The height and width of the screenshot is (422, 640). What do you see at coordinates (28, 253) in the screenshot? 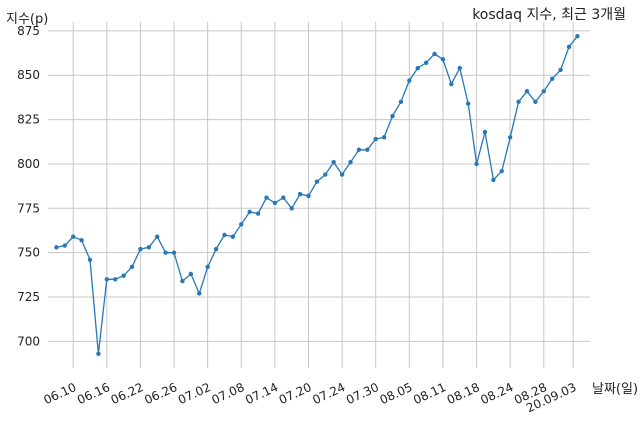
I see `y-tick-label: 750` at bounding box center [28, 253].